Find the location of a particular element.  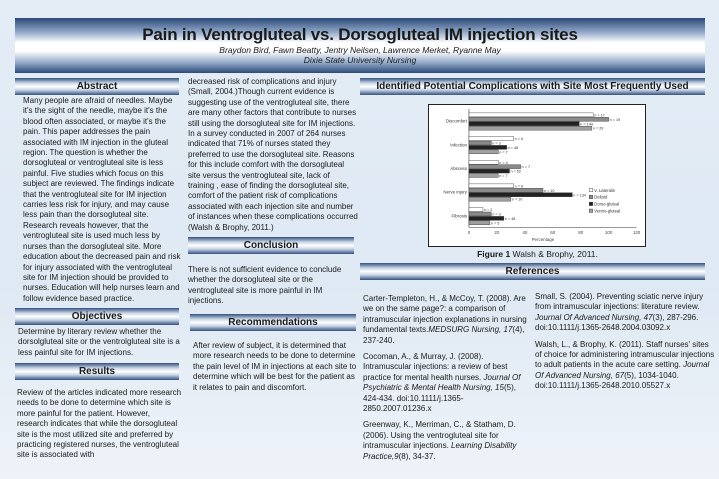

reference-post: (8), 34-37. is located at coordinates (417, 456).